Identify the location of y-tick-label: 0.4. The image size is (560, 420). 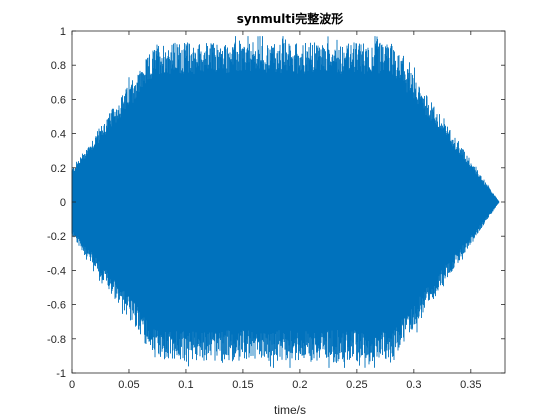
(58, 135).